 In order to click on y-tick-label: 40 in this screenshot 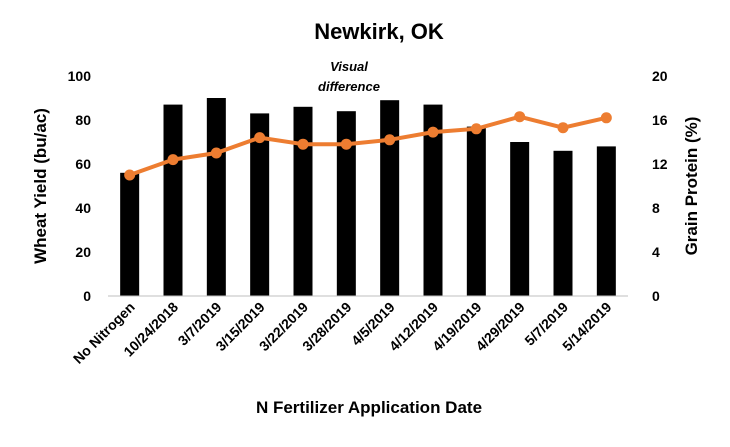, I will do `click(83, 208)`.